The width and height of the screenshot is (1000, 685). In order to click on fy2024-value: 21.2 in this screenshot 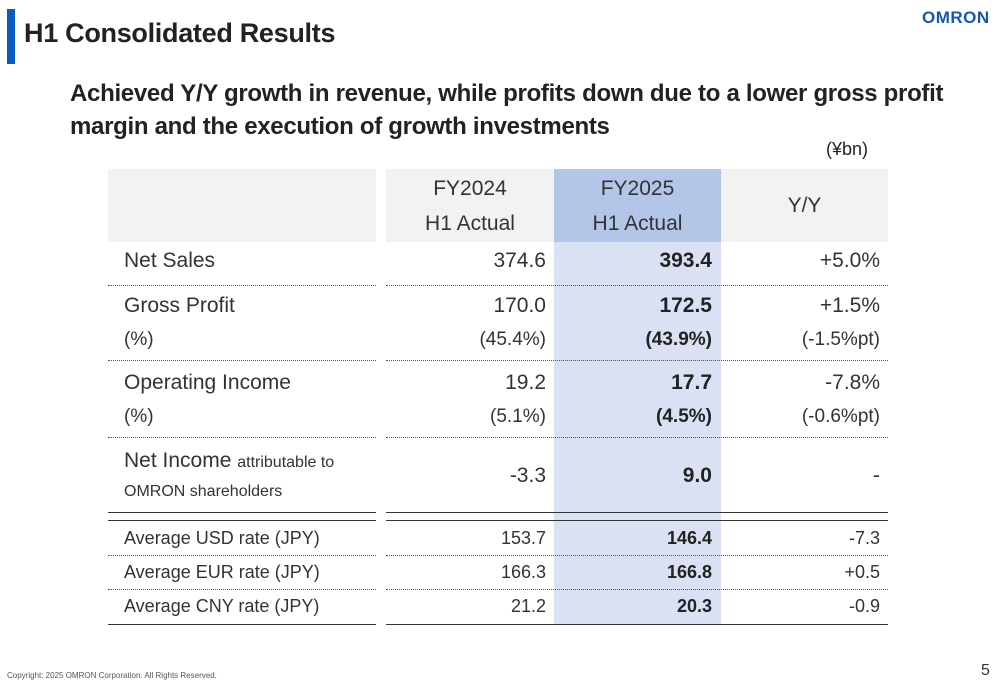, I will do `click(528, 606)`.